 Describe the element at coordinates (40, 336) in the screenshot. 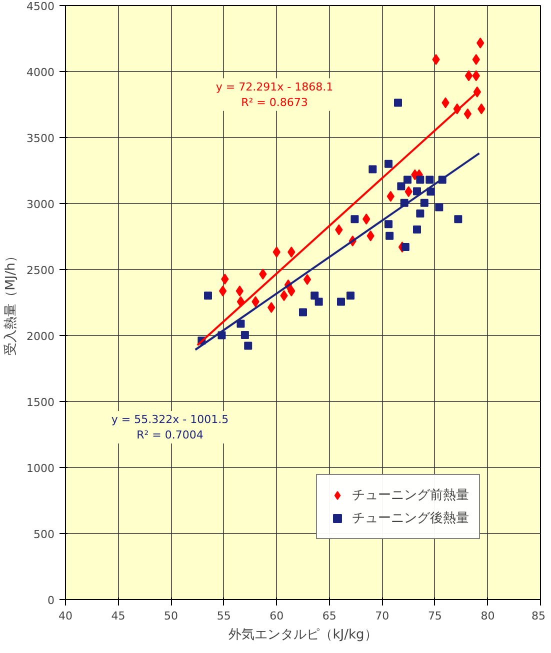

I see `y-tick-label: 2000` at that location.